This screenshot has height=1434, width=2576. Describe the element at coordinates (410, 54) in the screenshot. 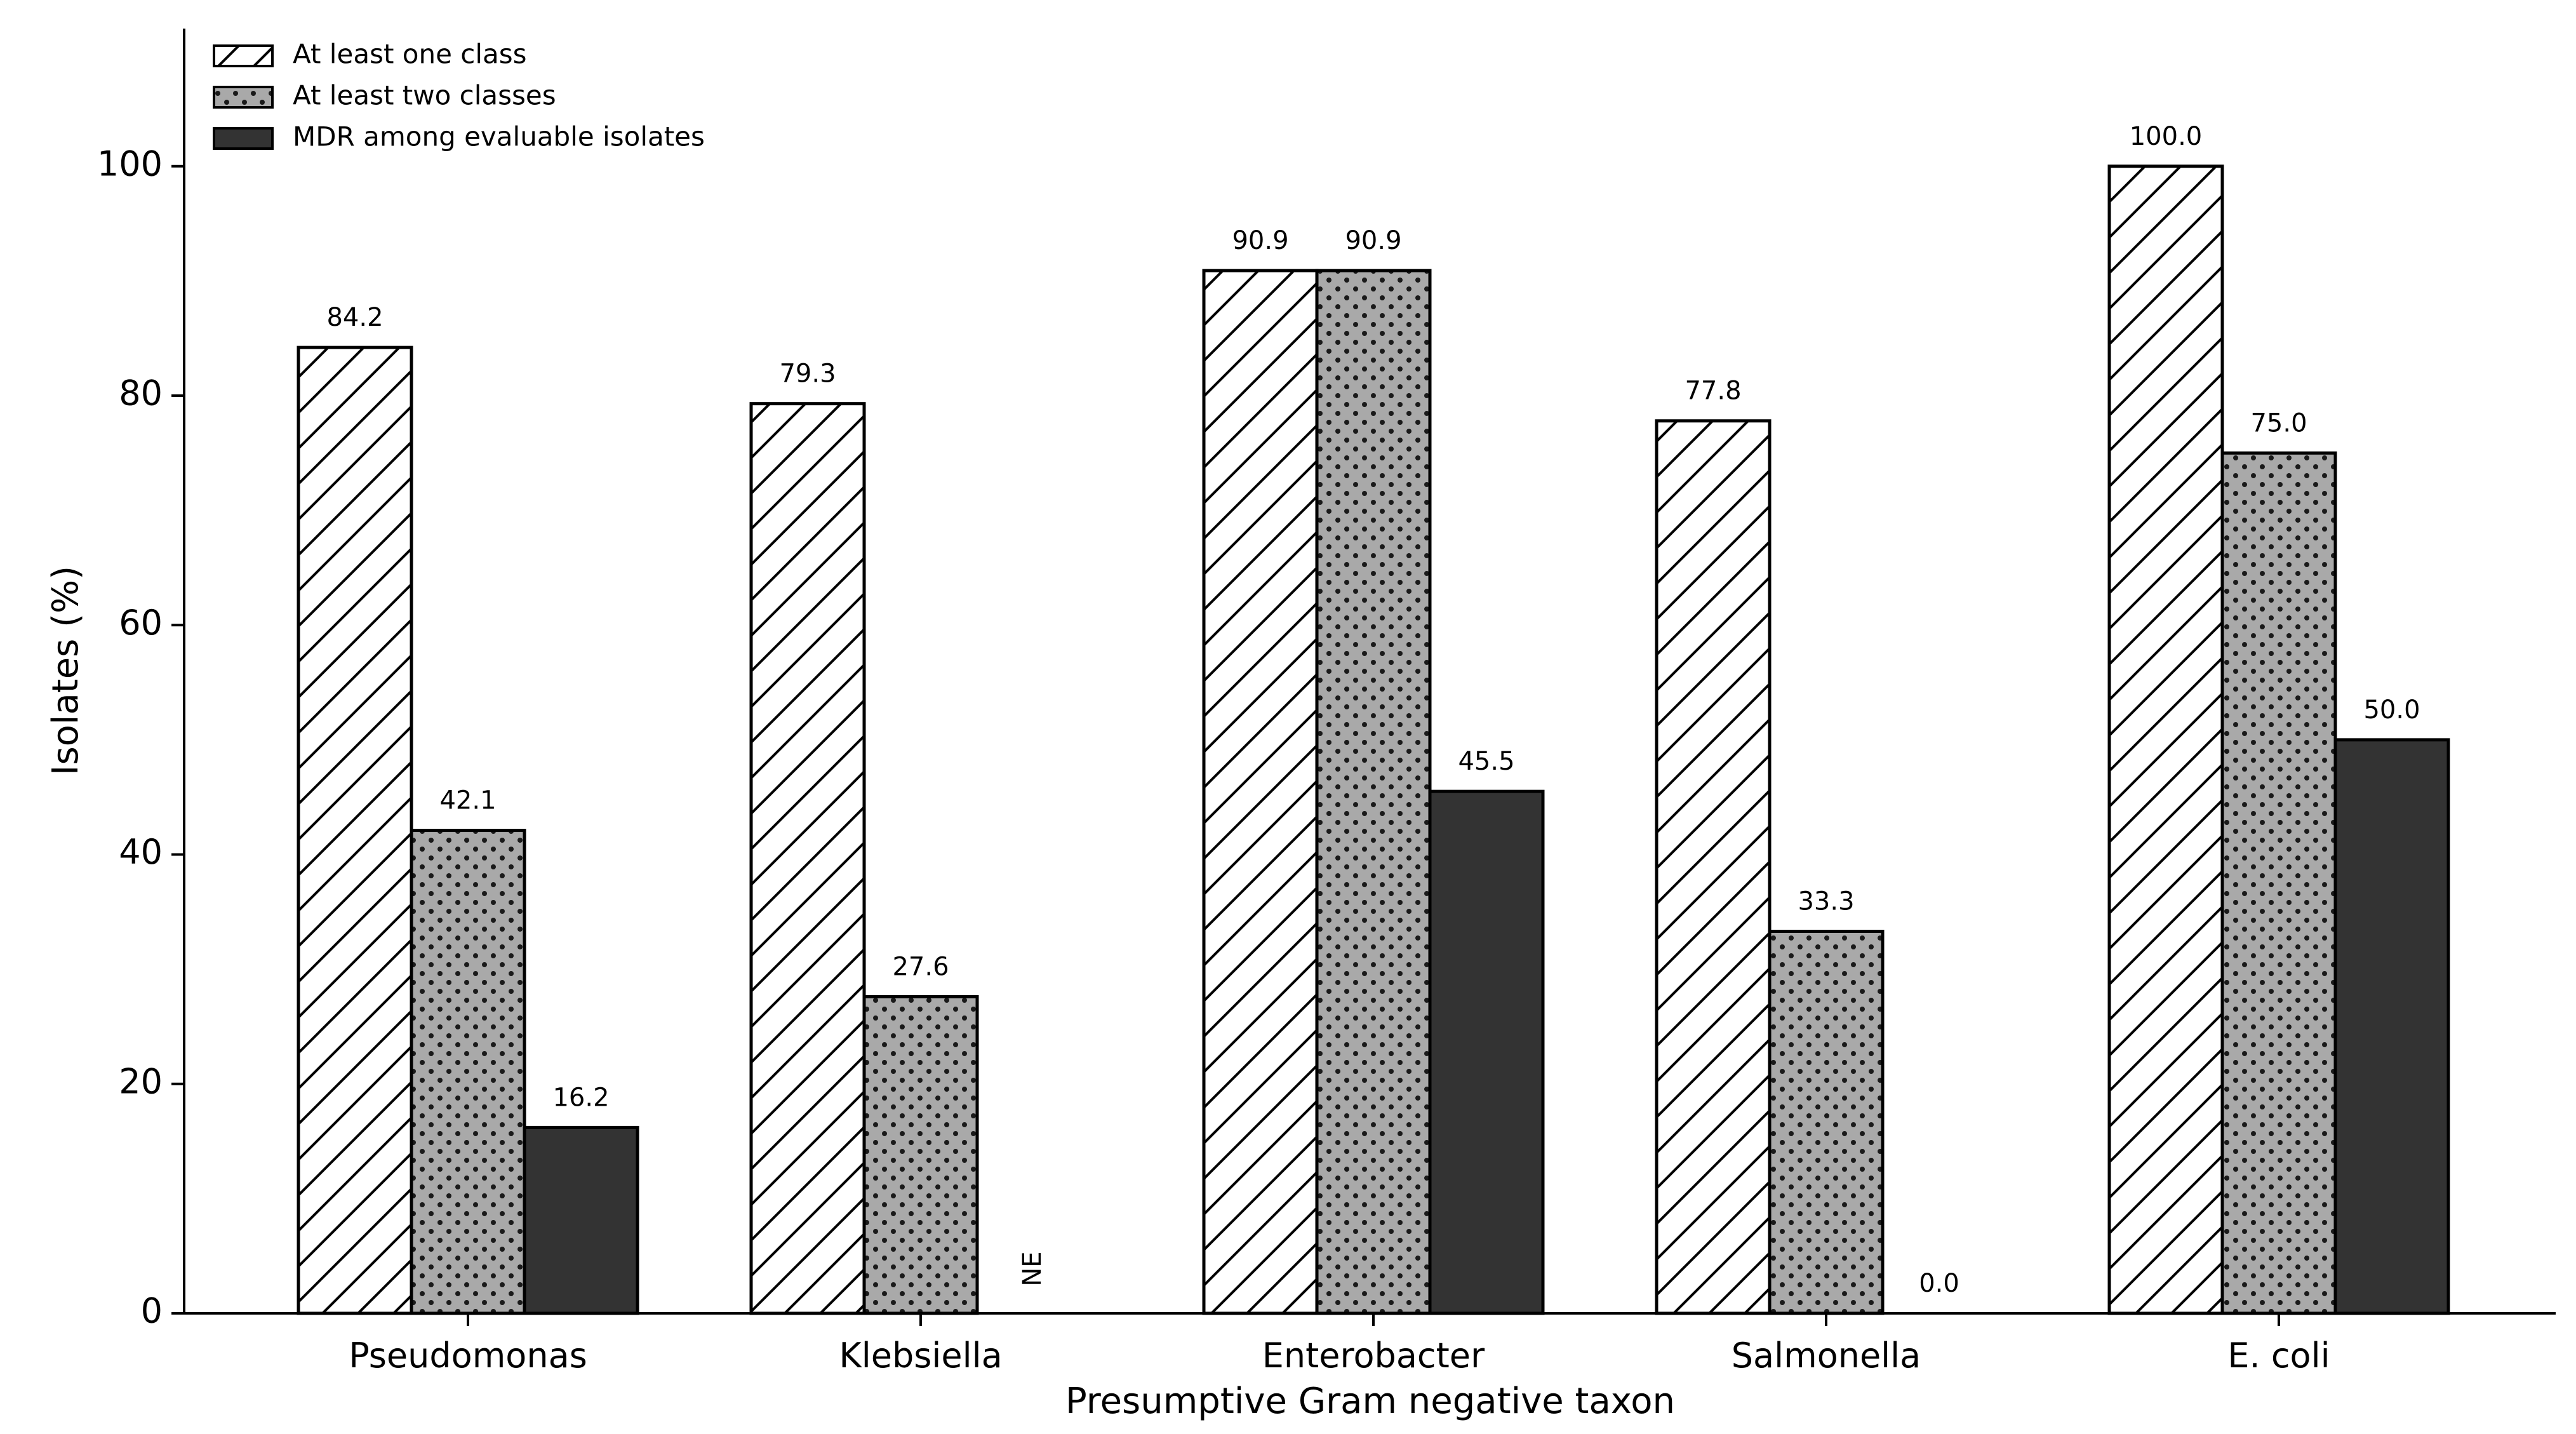

I see `legend-label: At least one class` at that location.